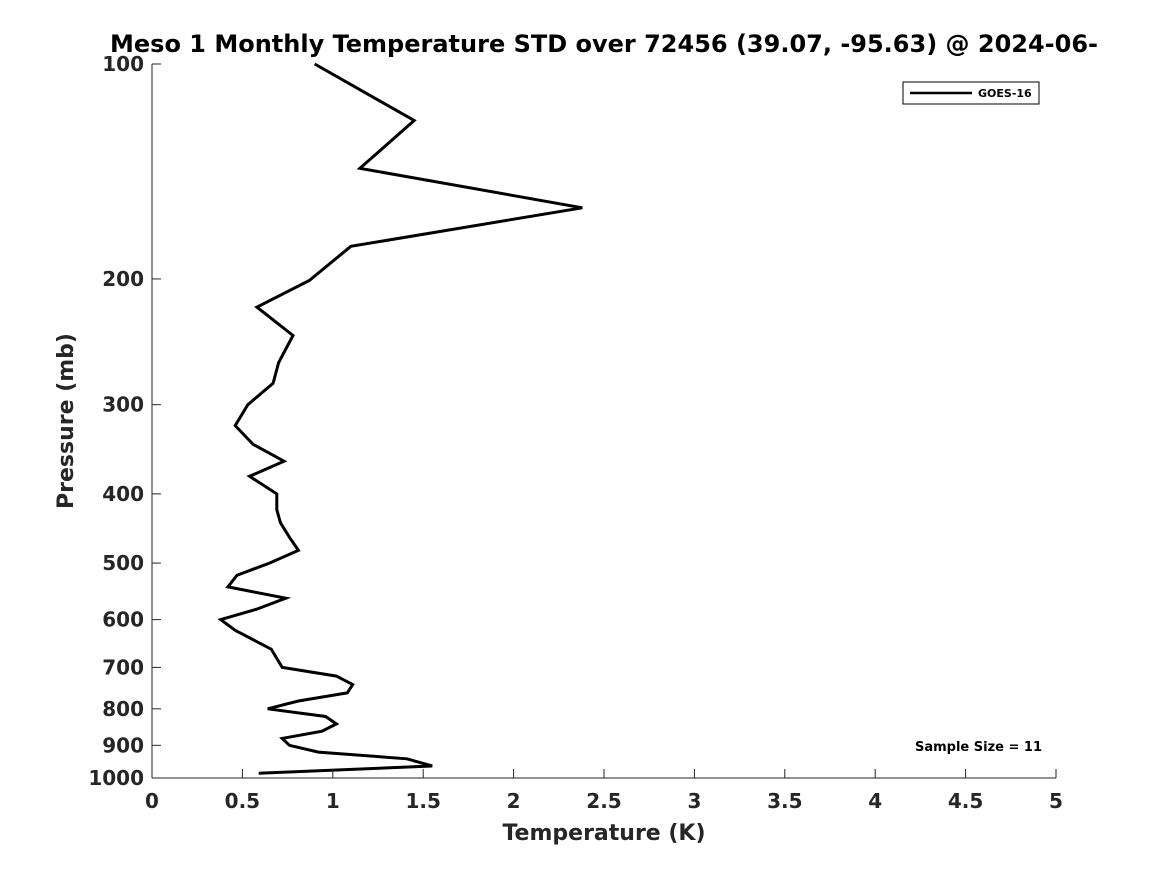 This screenshot has height=875, width=1167. What do you see at coordinates (123, 64) in the screenshot?
I see `y-tick-label: 100` at bounding box center [123, 64].